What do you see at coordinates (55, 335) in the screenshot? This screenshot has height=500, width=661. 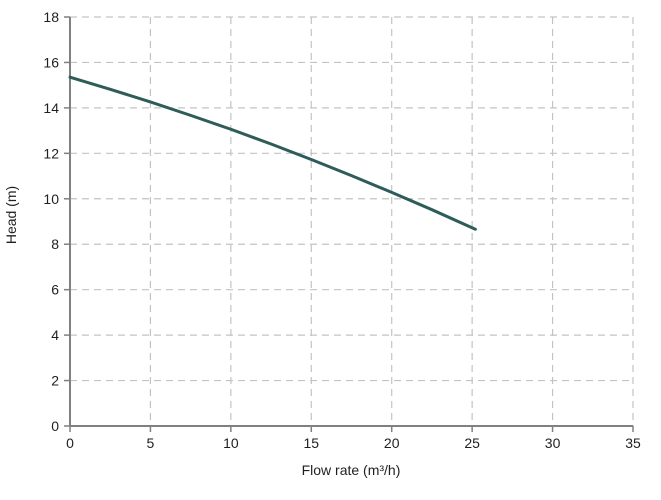 I see `y-tick-label: 4` at bounding box center [55, 335].